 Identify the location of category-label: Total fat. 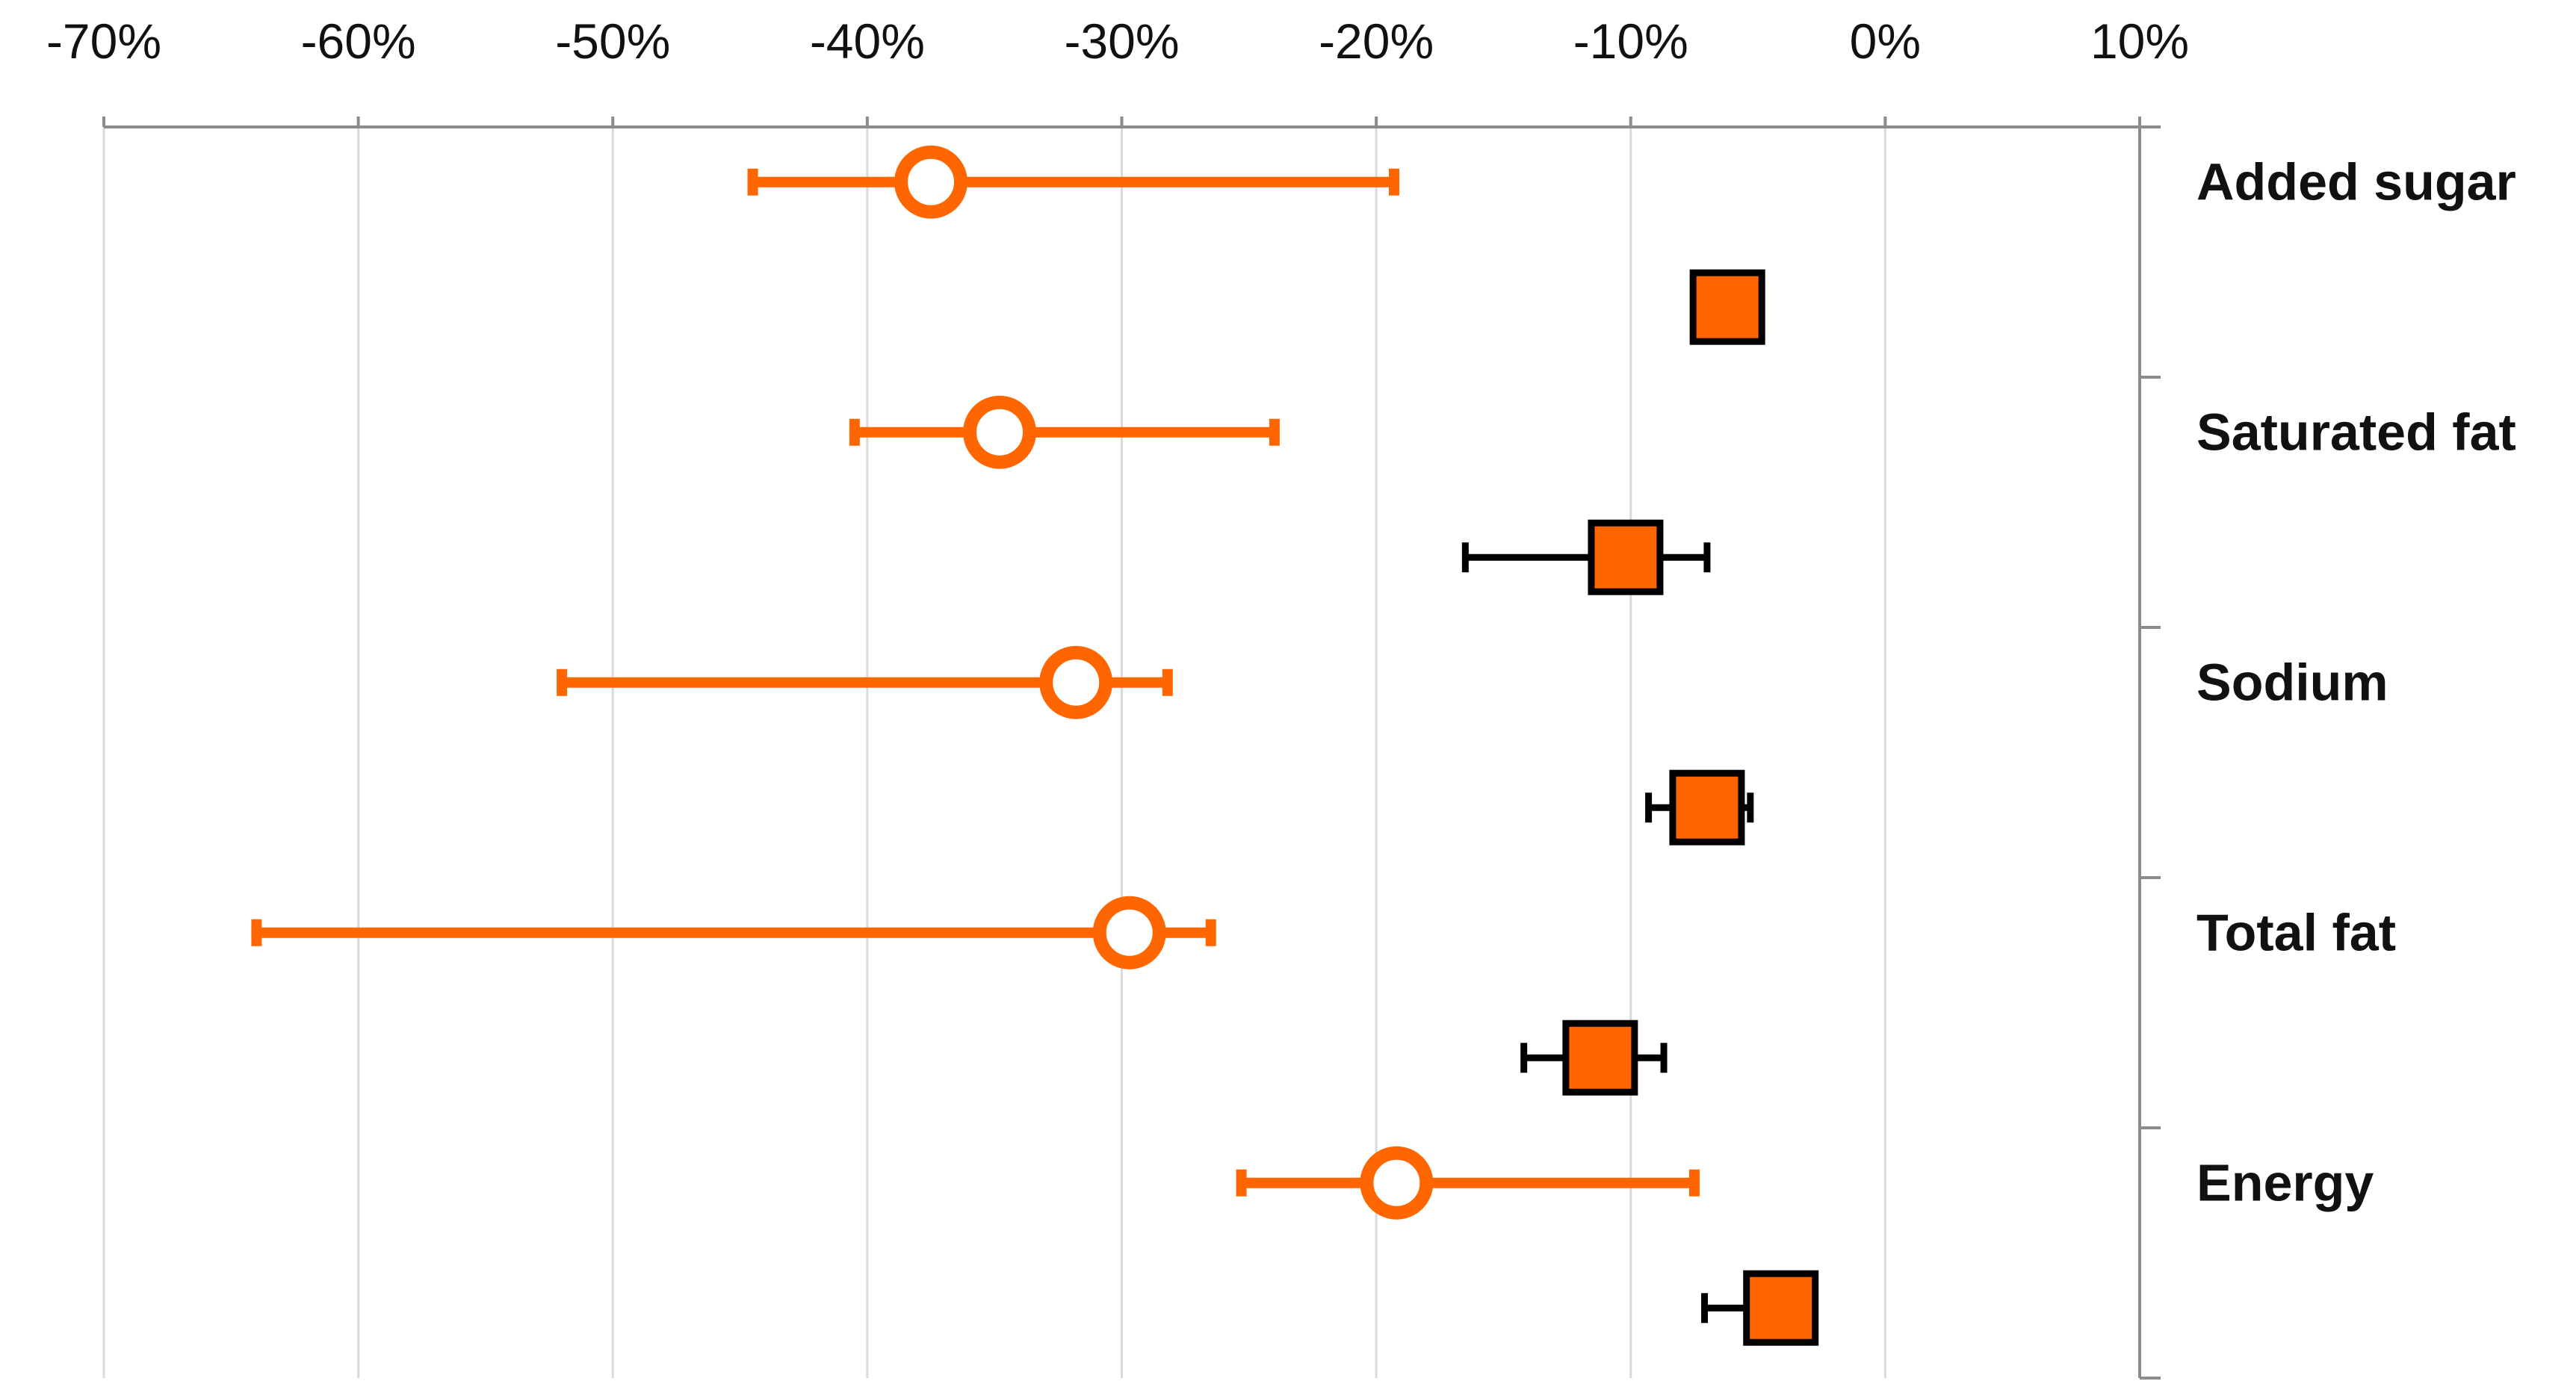
(2296, 933).